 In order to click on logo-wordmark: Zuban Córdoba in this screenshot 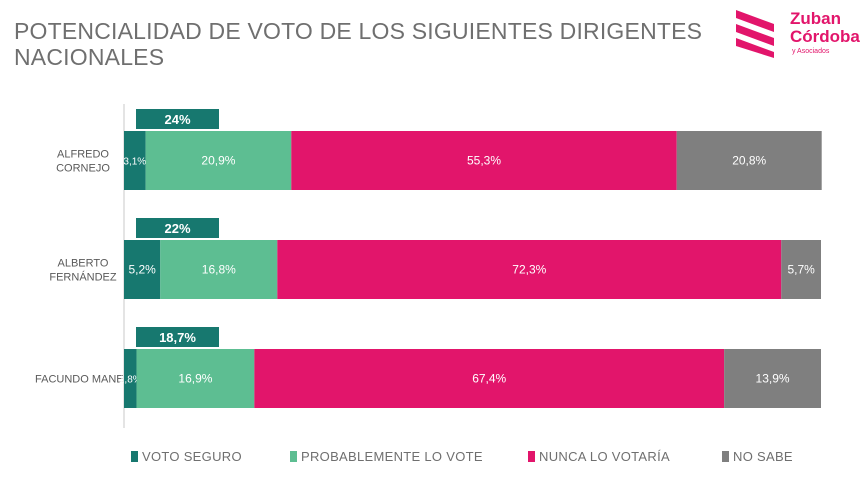, I will do `click(825, 28)`.